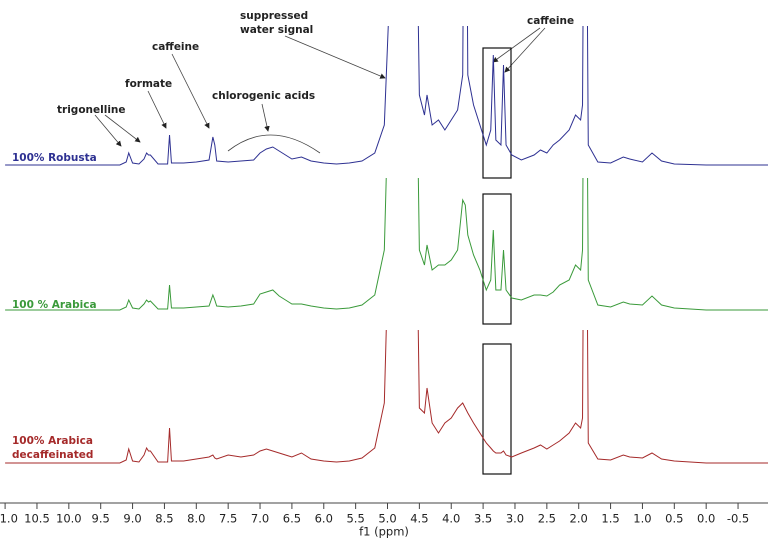 Image resolution: width=768 pixels, height=540 pixels. Describe the element at coordinates (274, 144) in the screenshot. I see `bracket-arc` at that location.